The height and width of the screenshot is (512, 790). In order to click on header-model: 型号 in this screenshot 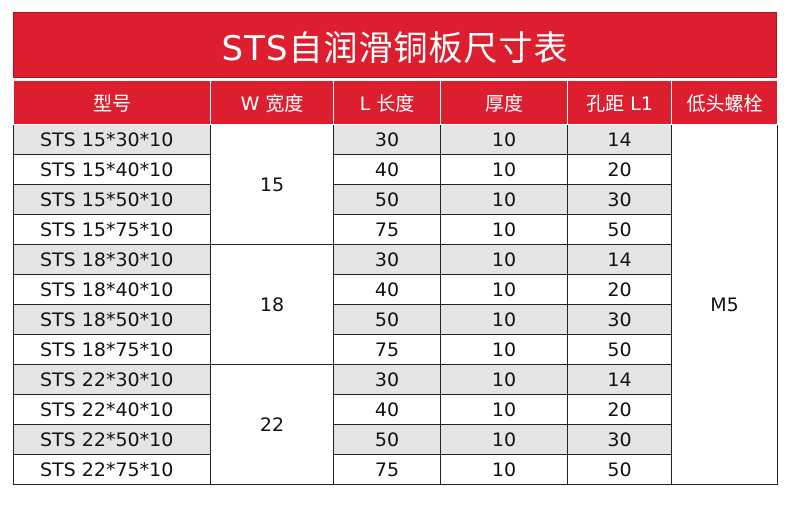, I will do `click(112, 102)`.